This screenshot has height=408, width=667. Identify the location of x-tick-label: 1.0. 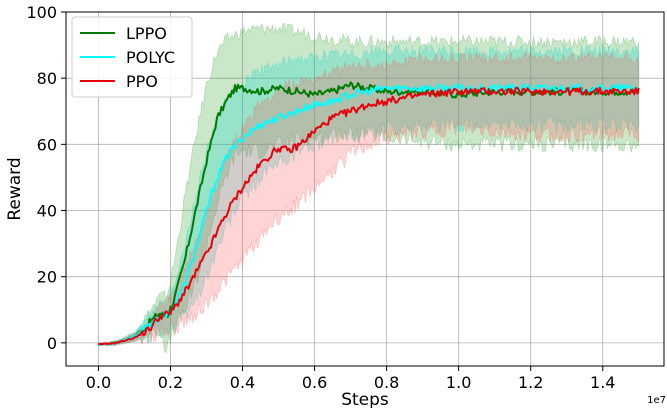
(458, 382).